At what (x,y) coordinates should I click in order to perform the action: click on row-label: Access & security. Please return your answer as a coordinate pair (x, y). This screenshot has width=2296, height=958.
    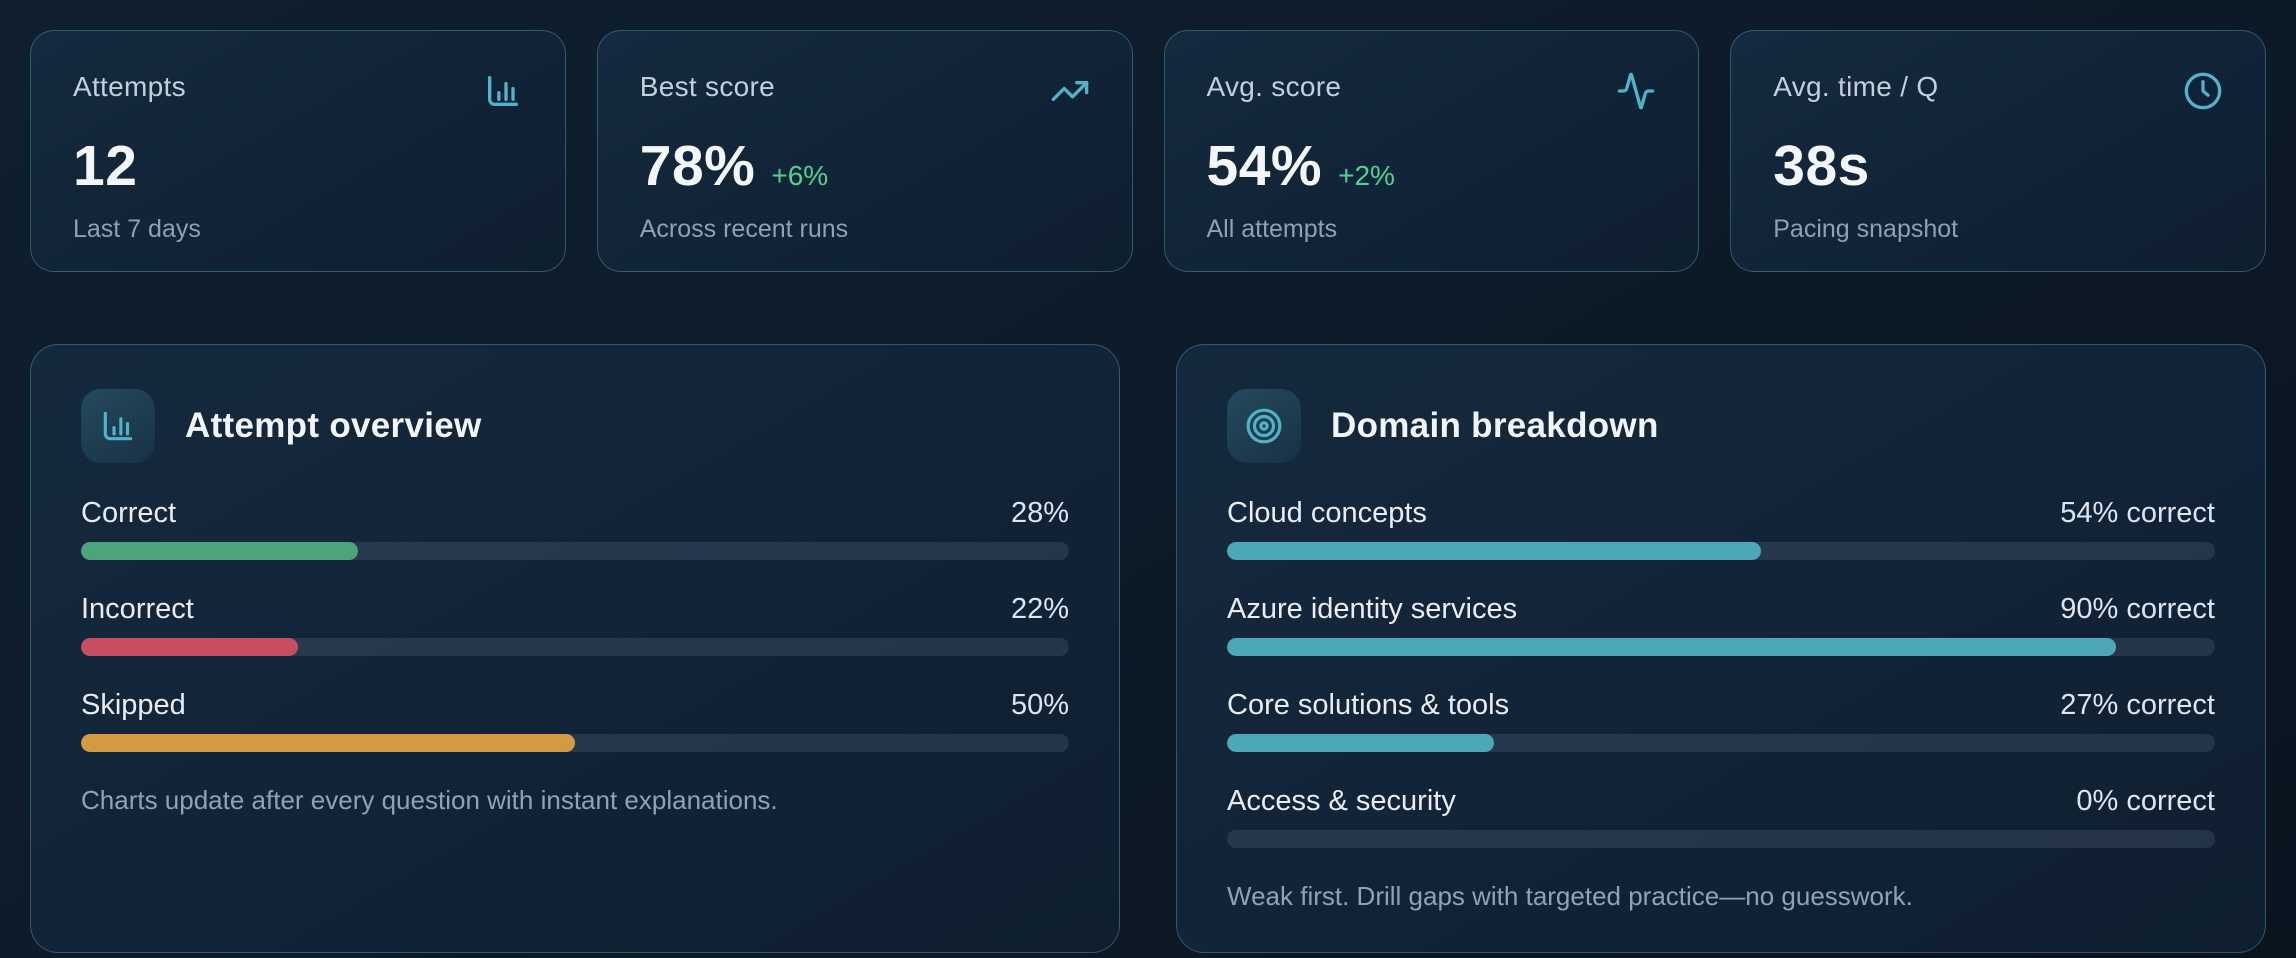
    Looking at the image, I should click on (1341, 801).